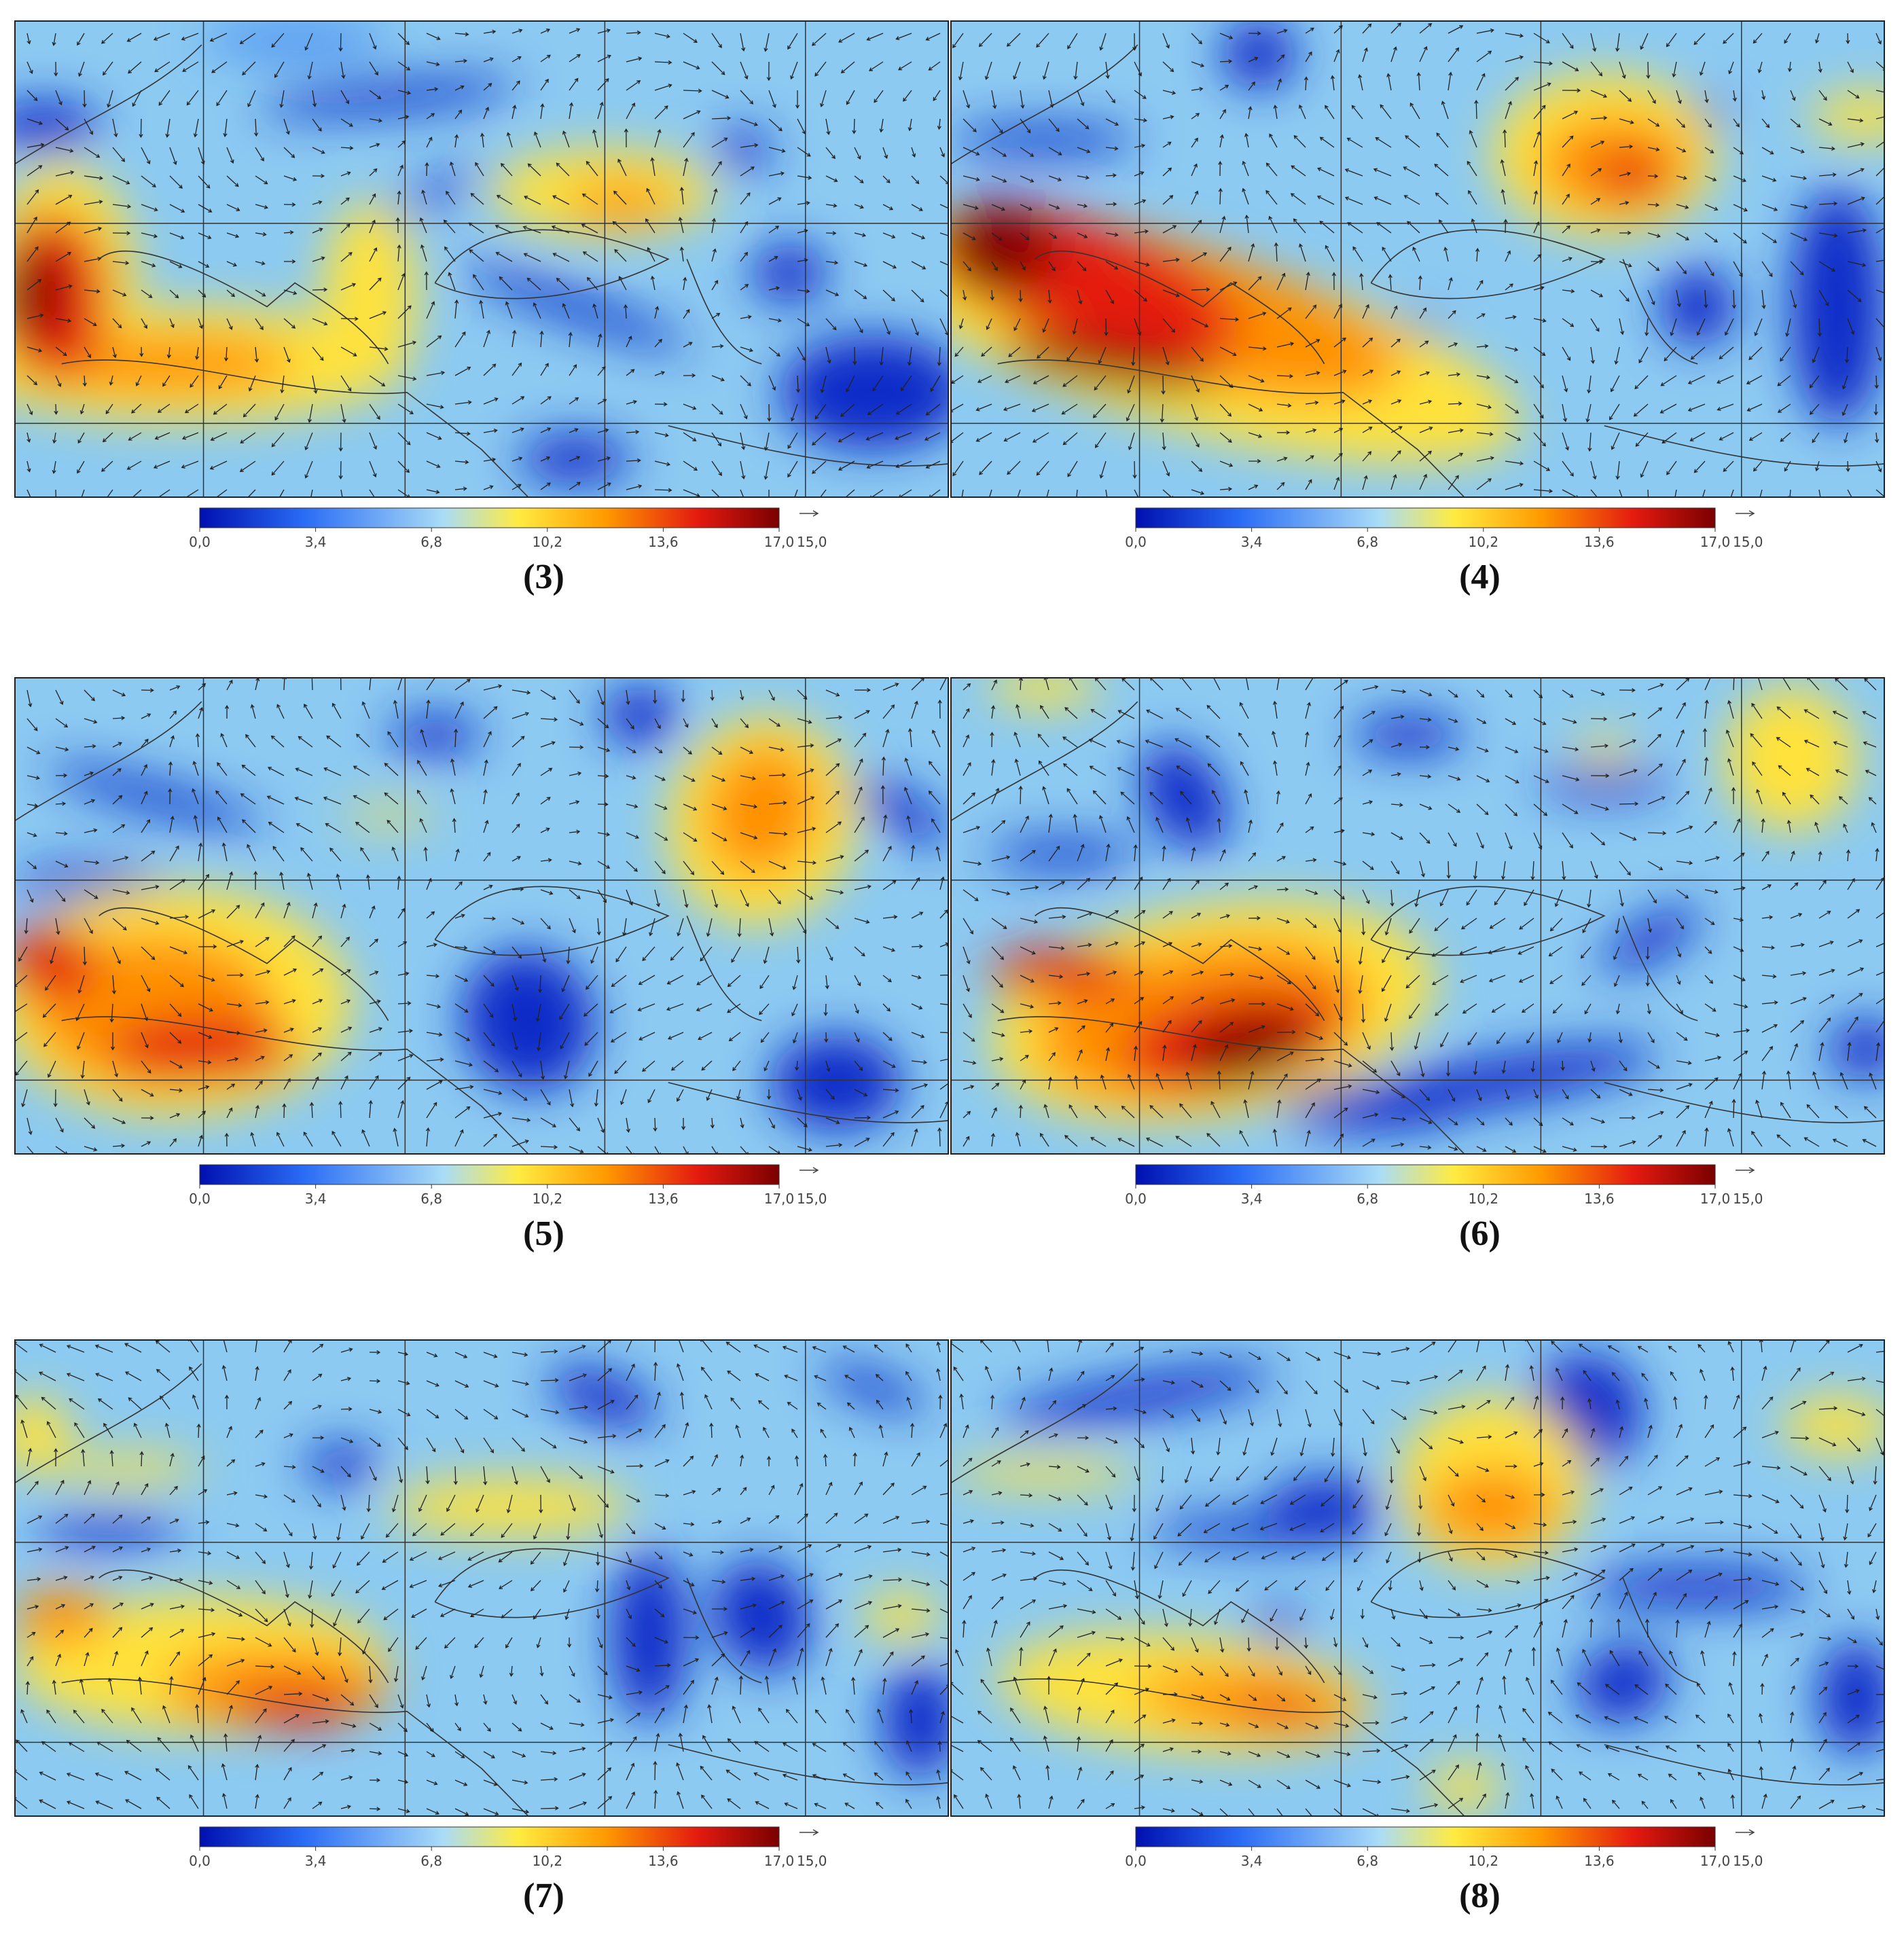 This screenshot has width=1904, height=1937. I want to click on panel-caption: (5), so click(543, 1233).